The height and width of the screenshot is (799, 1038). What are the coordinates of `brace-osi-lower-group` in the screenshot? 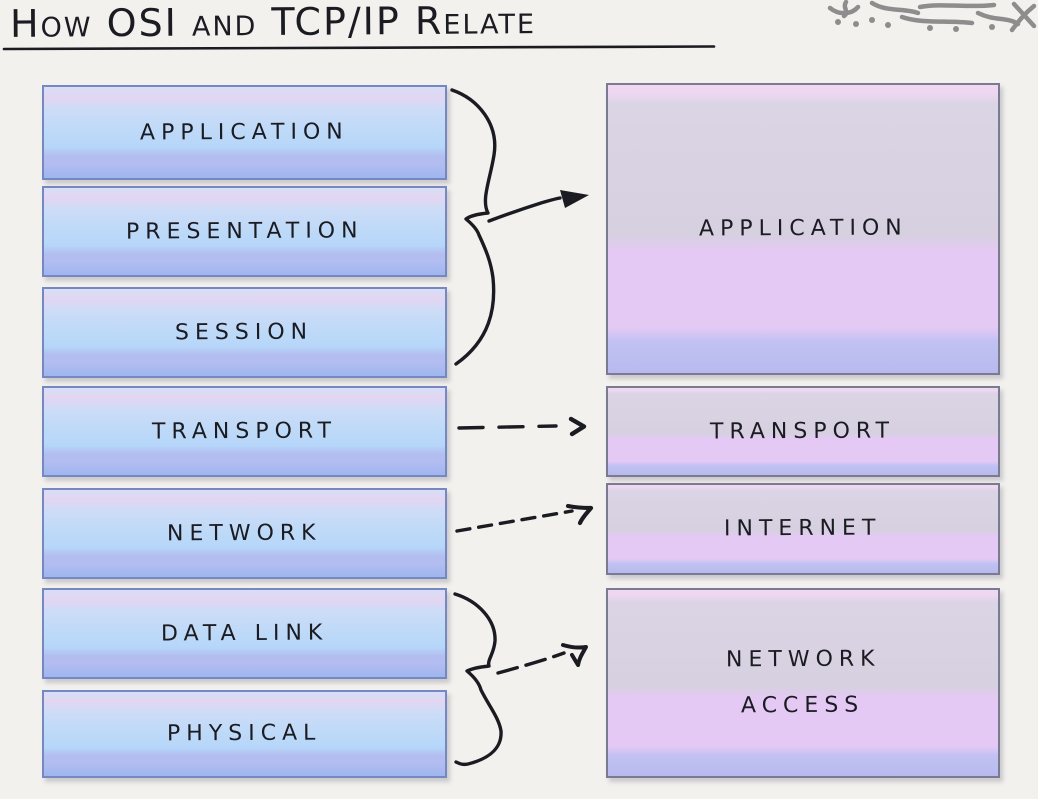 It's located at (478, 679).